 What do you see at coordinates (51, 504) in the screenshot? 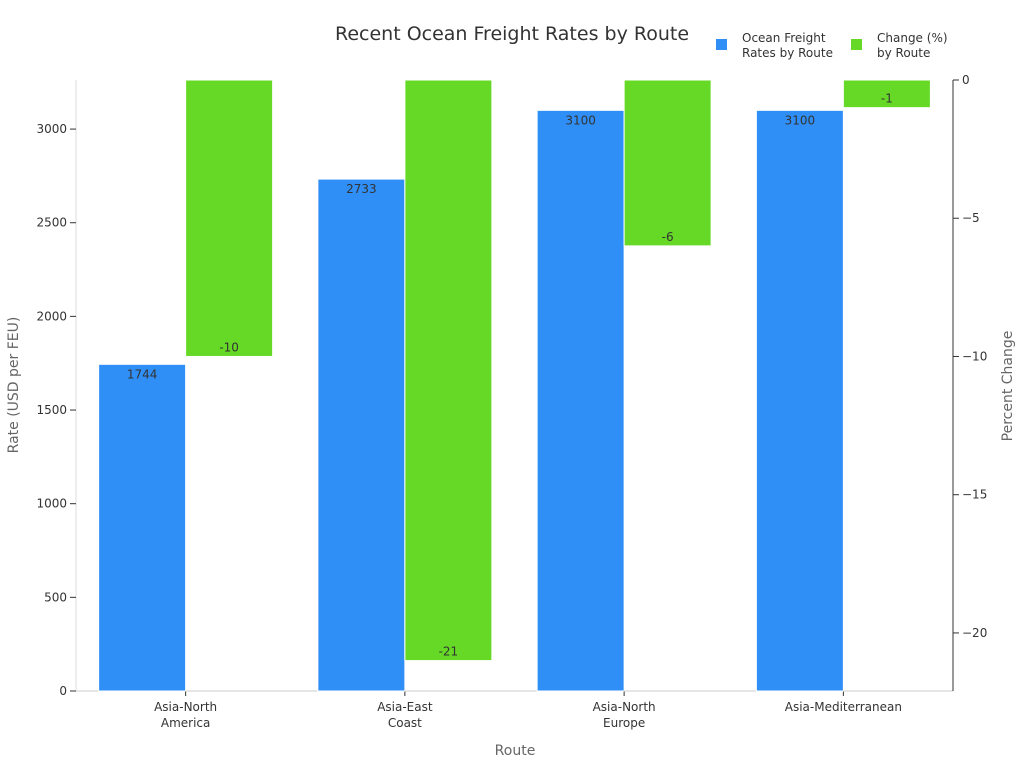
I see `y-tick-label: 1000` at bounding box center [51, 504].